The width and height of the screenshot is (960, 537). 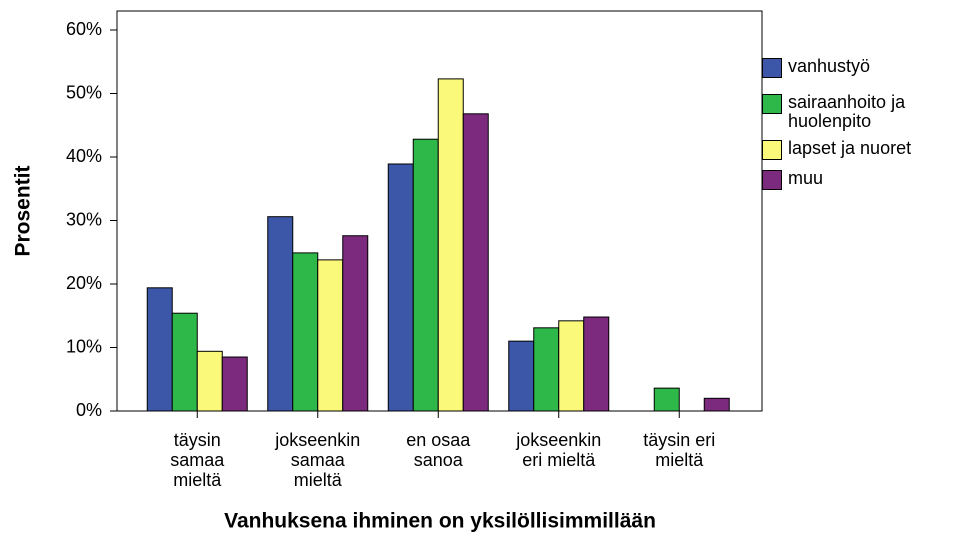 What do you see at coordinates (23, 210) in the screenshot?
I see `y-axis-title: Prosentit` at bounding box center [23, 210].